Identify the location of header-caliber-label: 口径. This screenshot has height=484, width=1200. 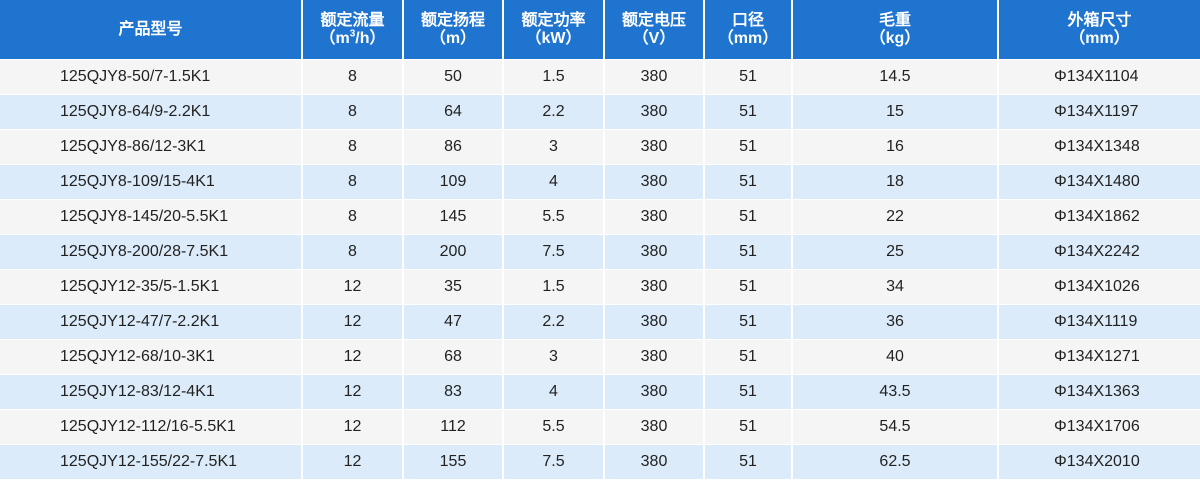
(747, 20).